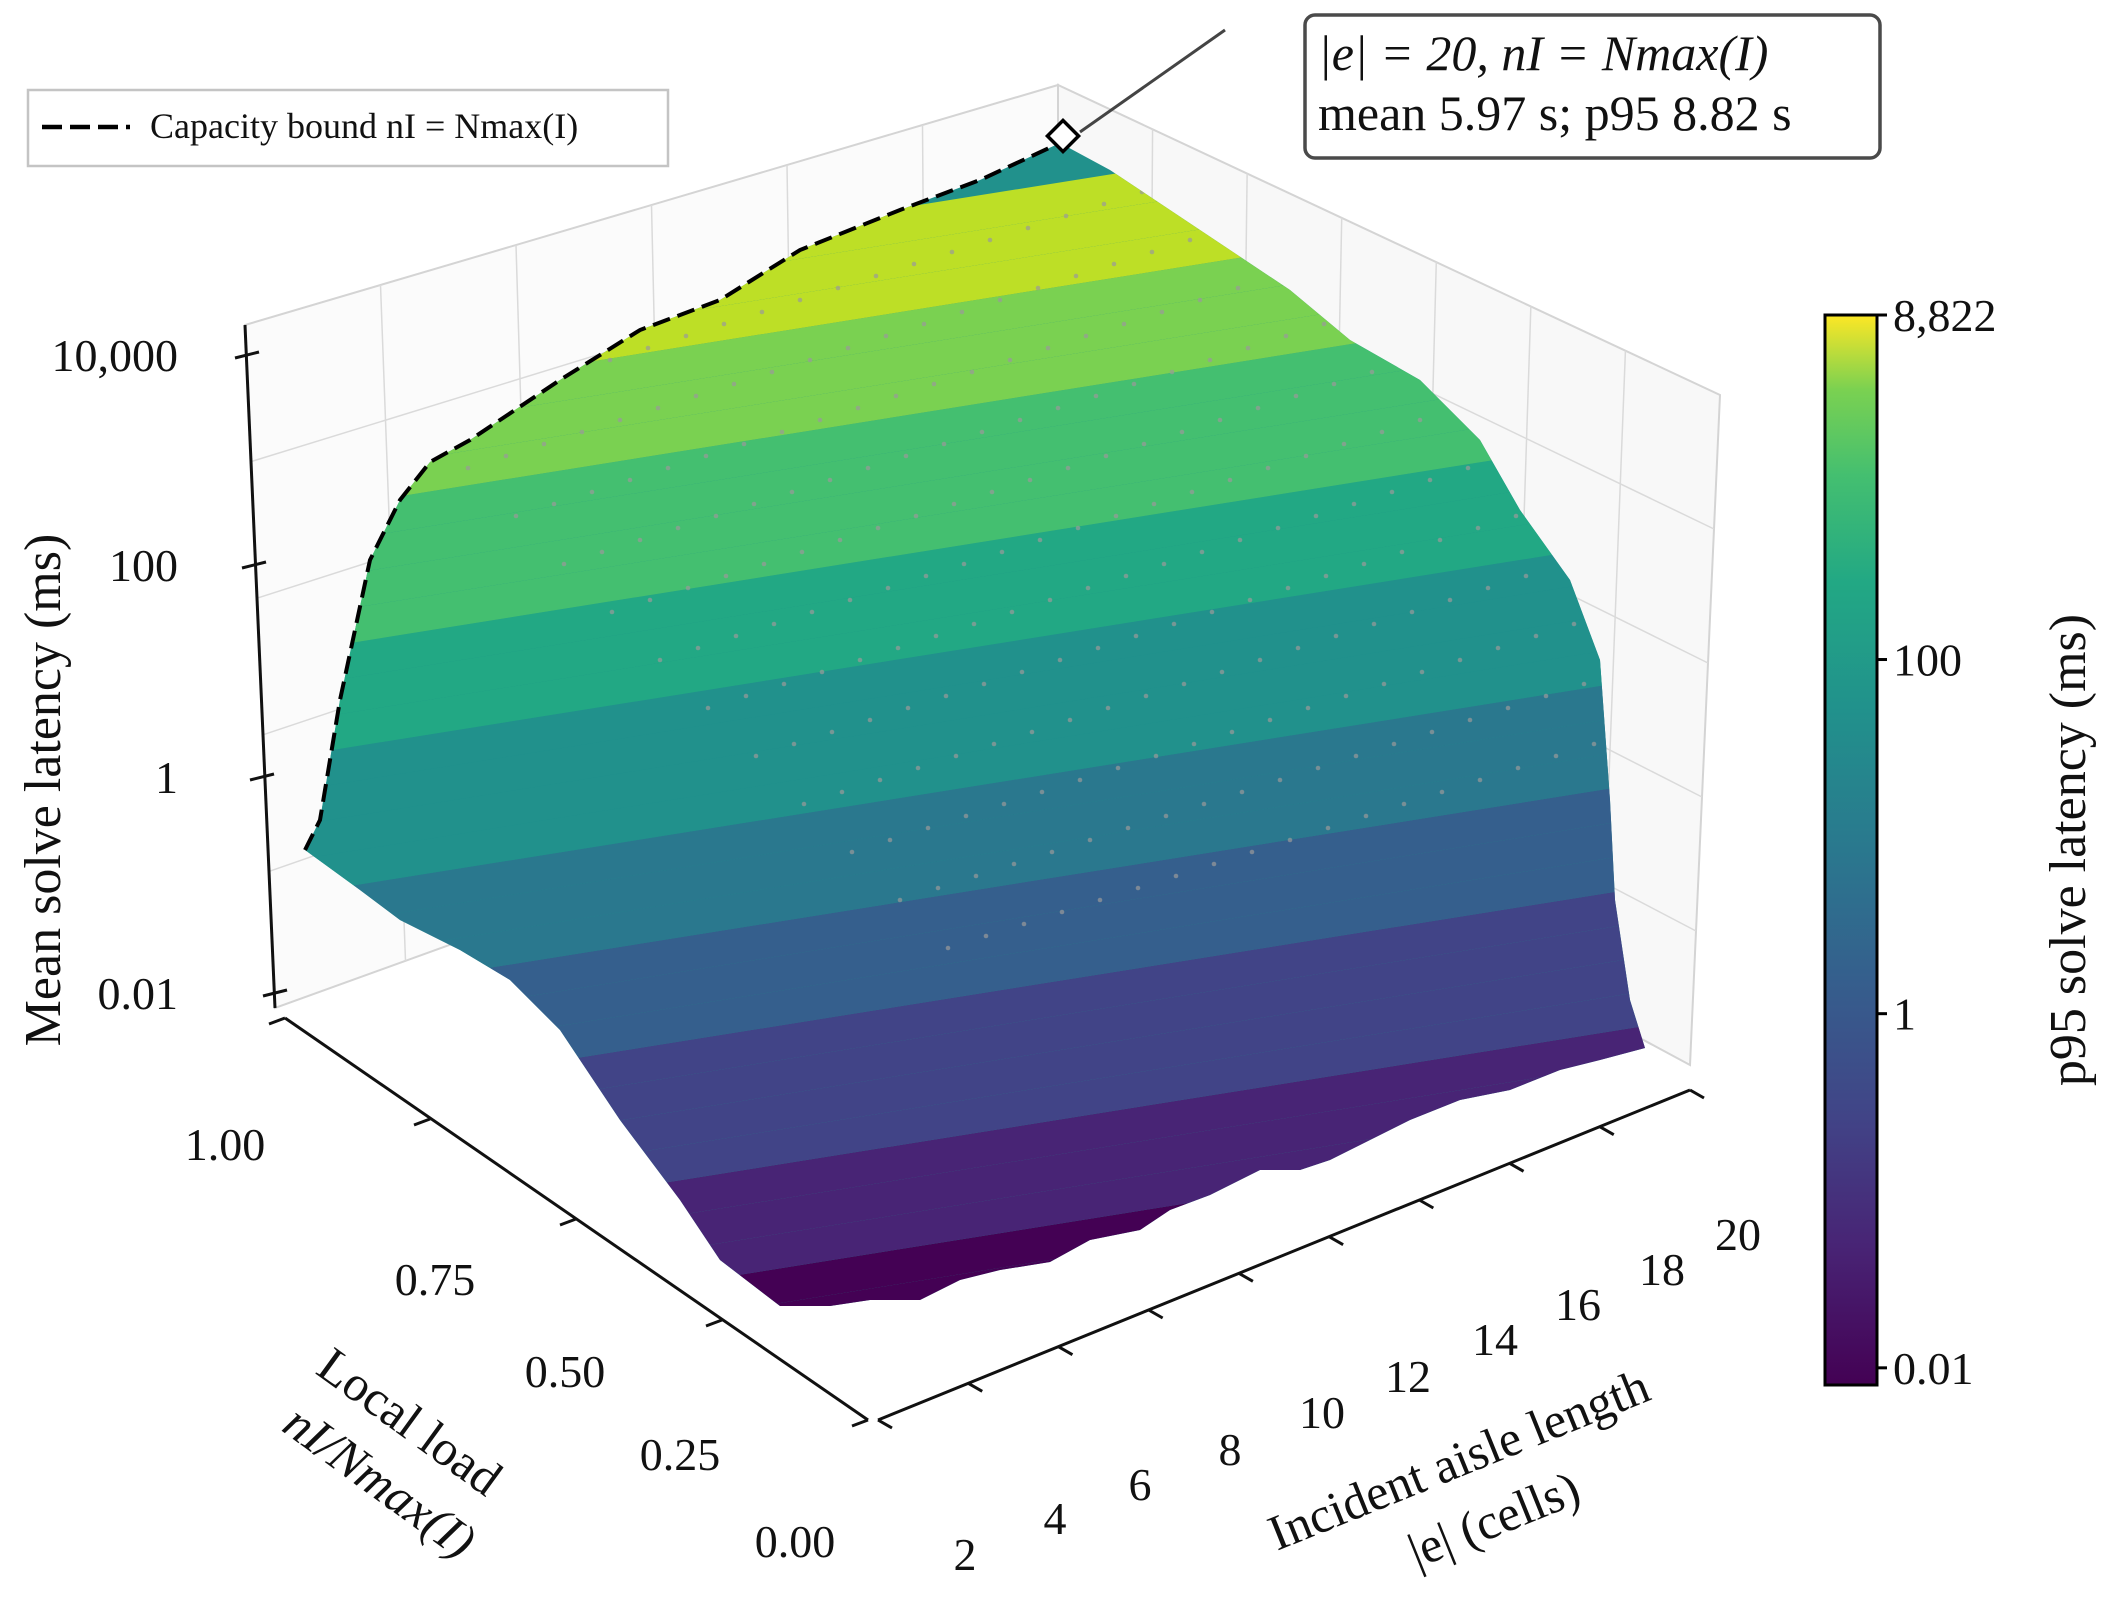  I want to click on x-tick-label: 16, so click(1578, 1304).